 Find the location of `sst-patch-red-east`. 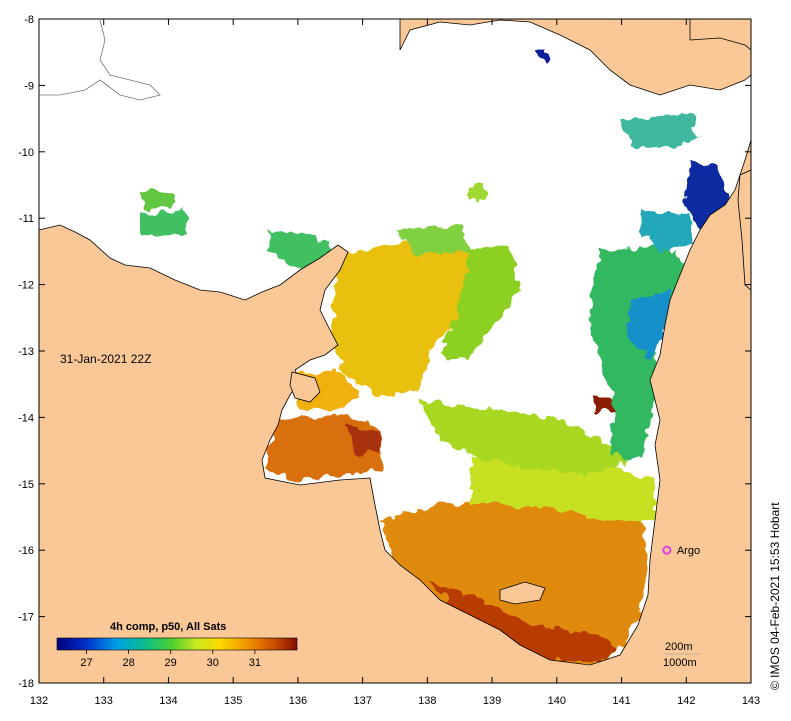

sst-patch-red-east is located at coordinates (604, 405).